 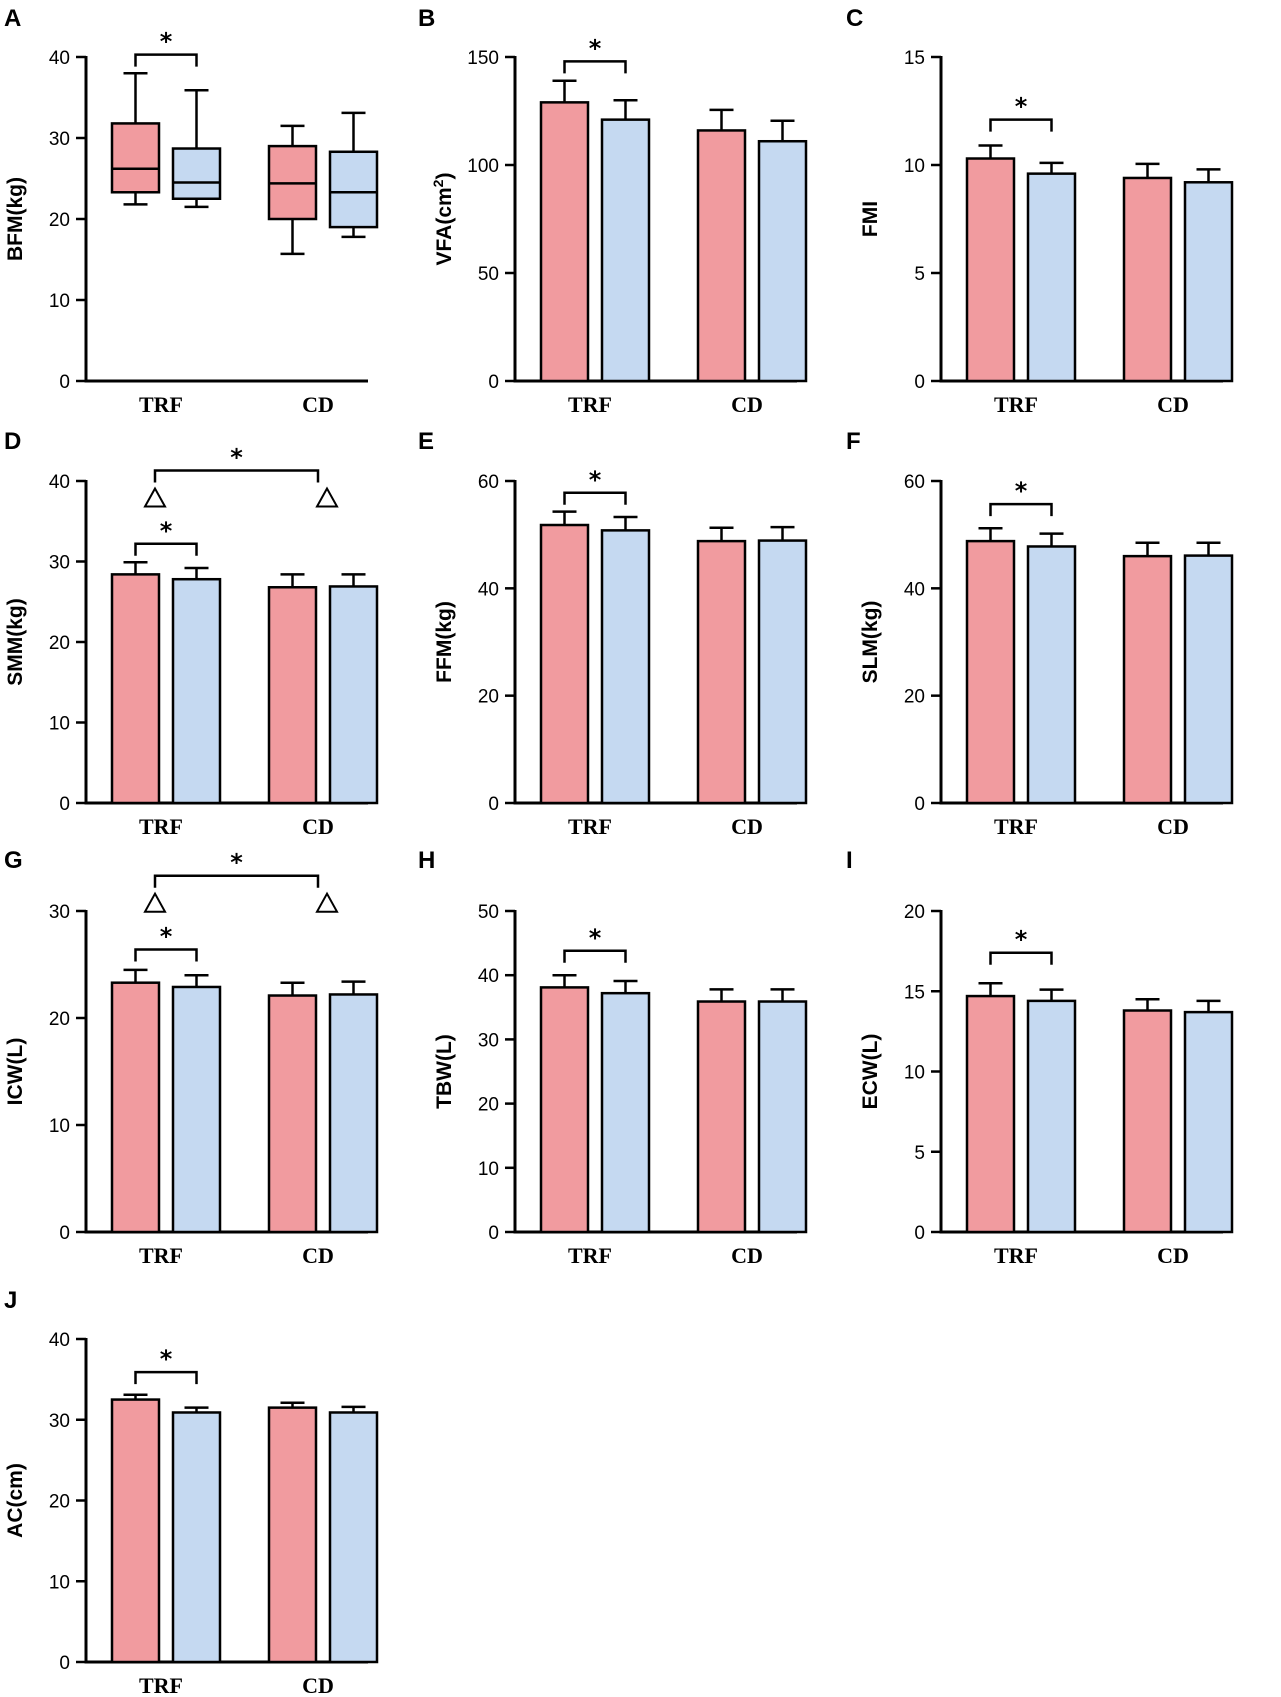 What do you see at coordinates (12, 18) in the screenshot?
I see `panel-letter: A` at bounding box center [12, 18].